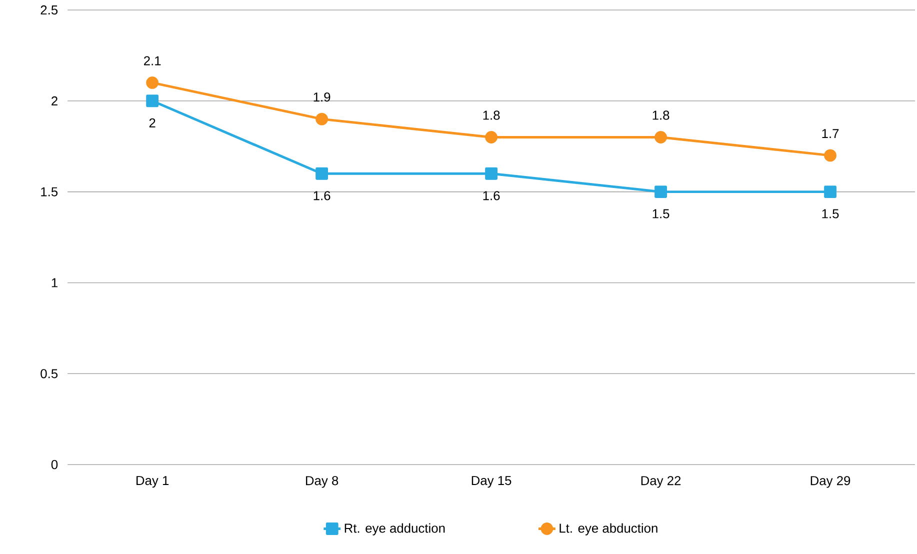 This screenshot has width=917, height=554. What do you see at coordinates (492, 482) in the screenshot?
I see `x-tick-label: Day 15` at bounding box center [492, 482].